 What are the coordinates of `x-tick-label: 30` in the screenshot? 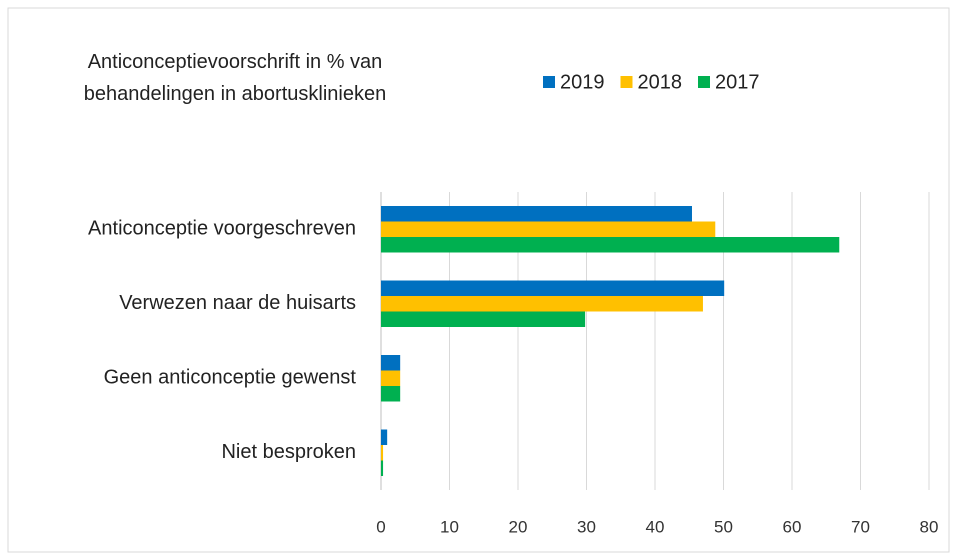 It's located at (586, 526).